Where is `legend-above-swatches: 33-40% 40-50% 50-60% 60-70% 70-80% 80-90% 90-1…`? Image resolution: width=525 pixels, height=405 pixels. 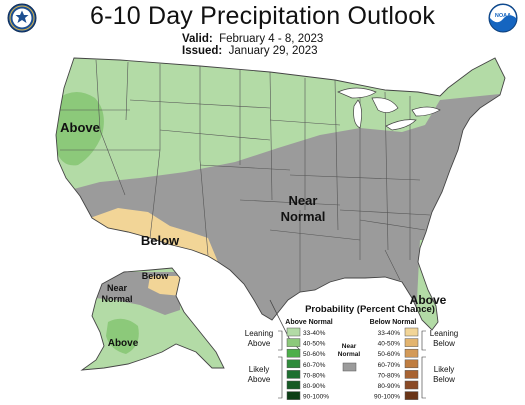
legend-above-swatches: 33-40% 40-50% 50-60% 60-70% 70-80% 80-90% 90-1… is located at coordinates (307, 364).